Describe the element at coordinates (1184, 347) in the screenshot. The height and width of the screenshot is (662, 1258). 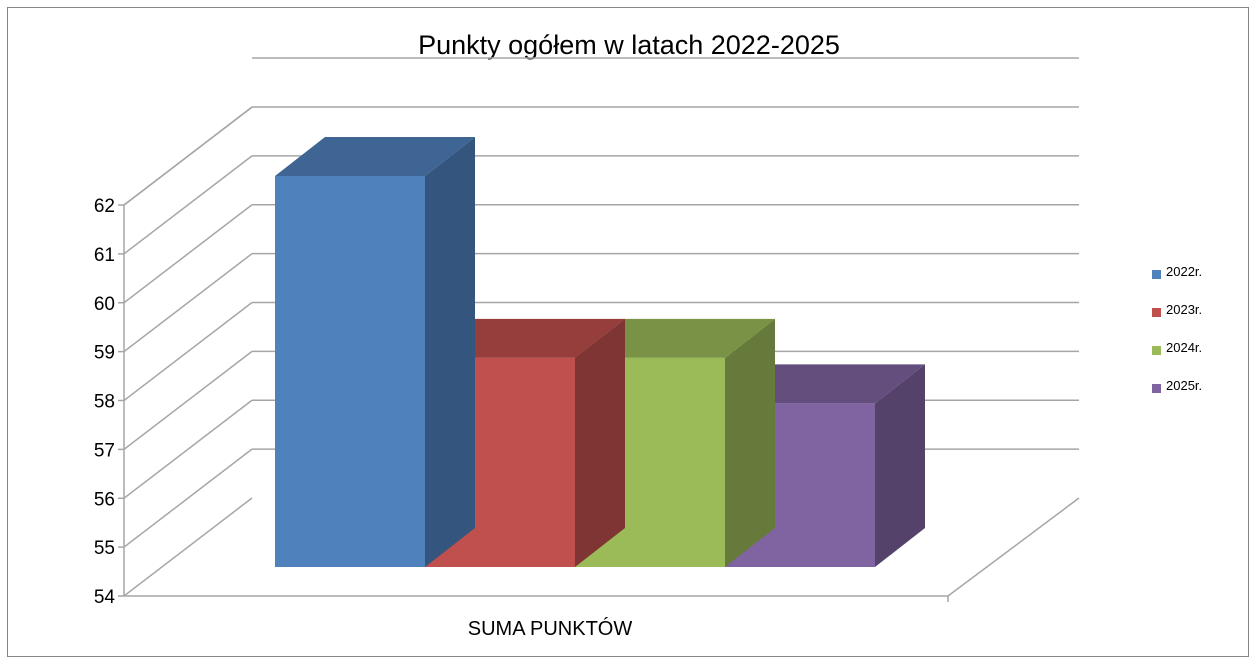
I see `legend-label: 2024r.` at that location.